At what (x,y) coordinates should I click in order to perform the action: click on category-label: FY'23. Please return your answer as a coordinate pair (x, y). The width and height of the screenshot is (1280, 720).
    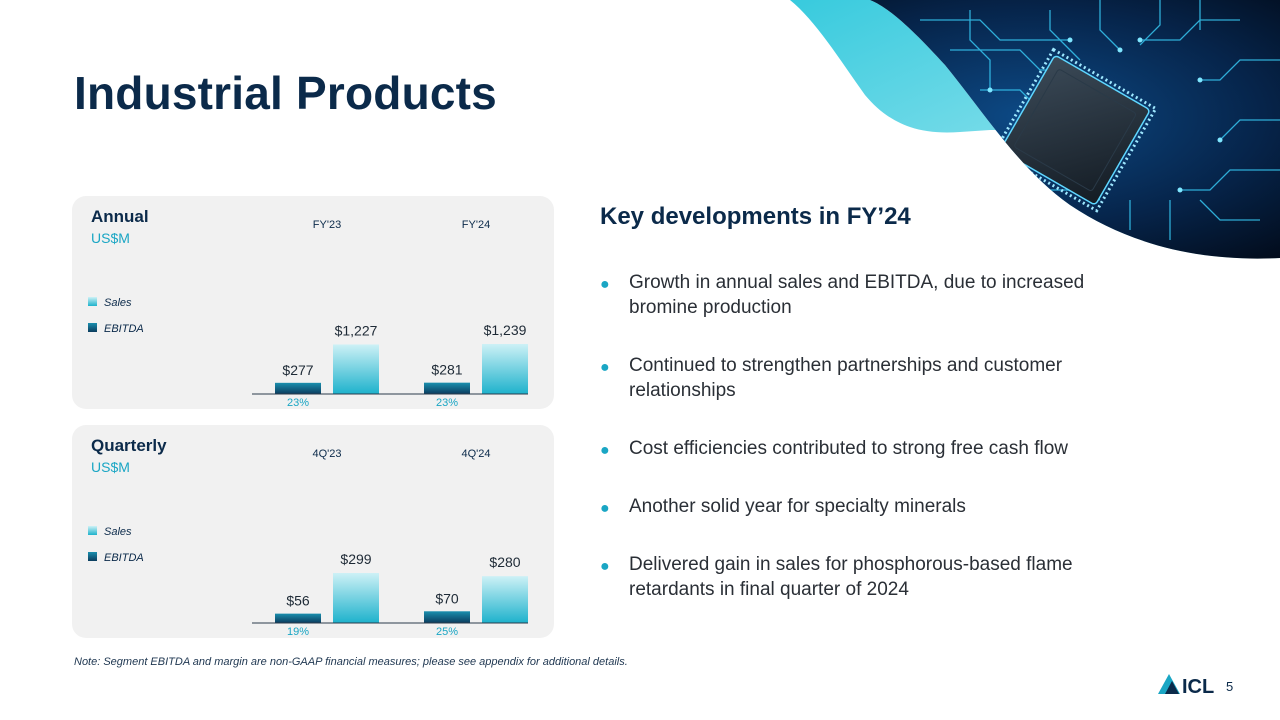
    Looking at the image, I should click on (327, 225).